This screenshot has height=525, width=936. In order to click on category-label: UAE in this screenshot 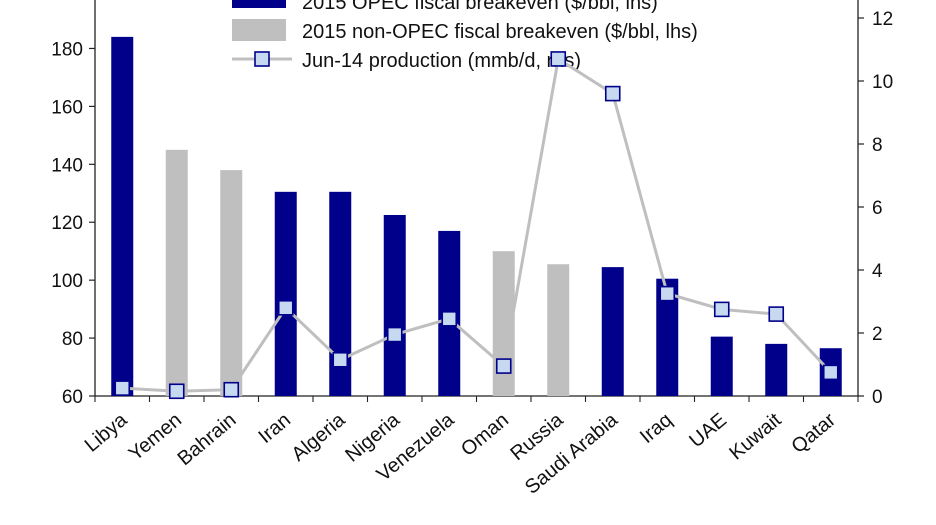, I will do `click(708, 430)`.